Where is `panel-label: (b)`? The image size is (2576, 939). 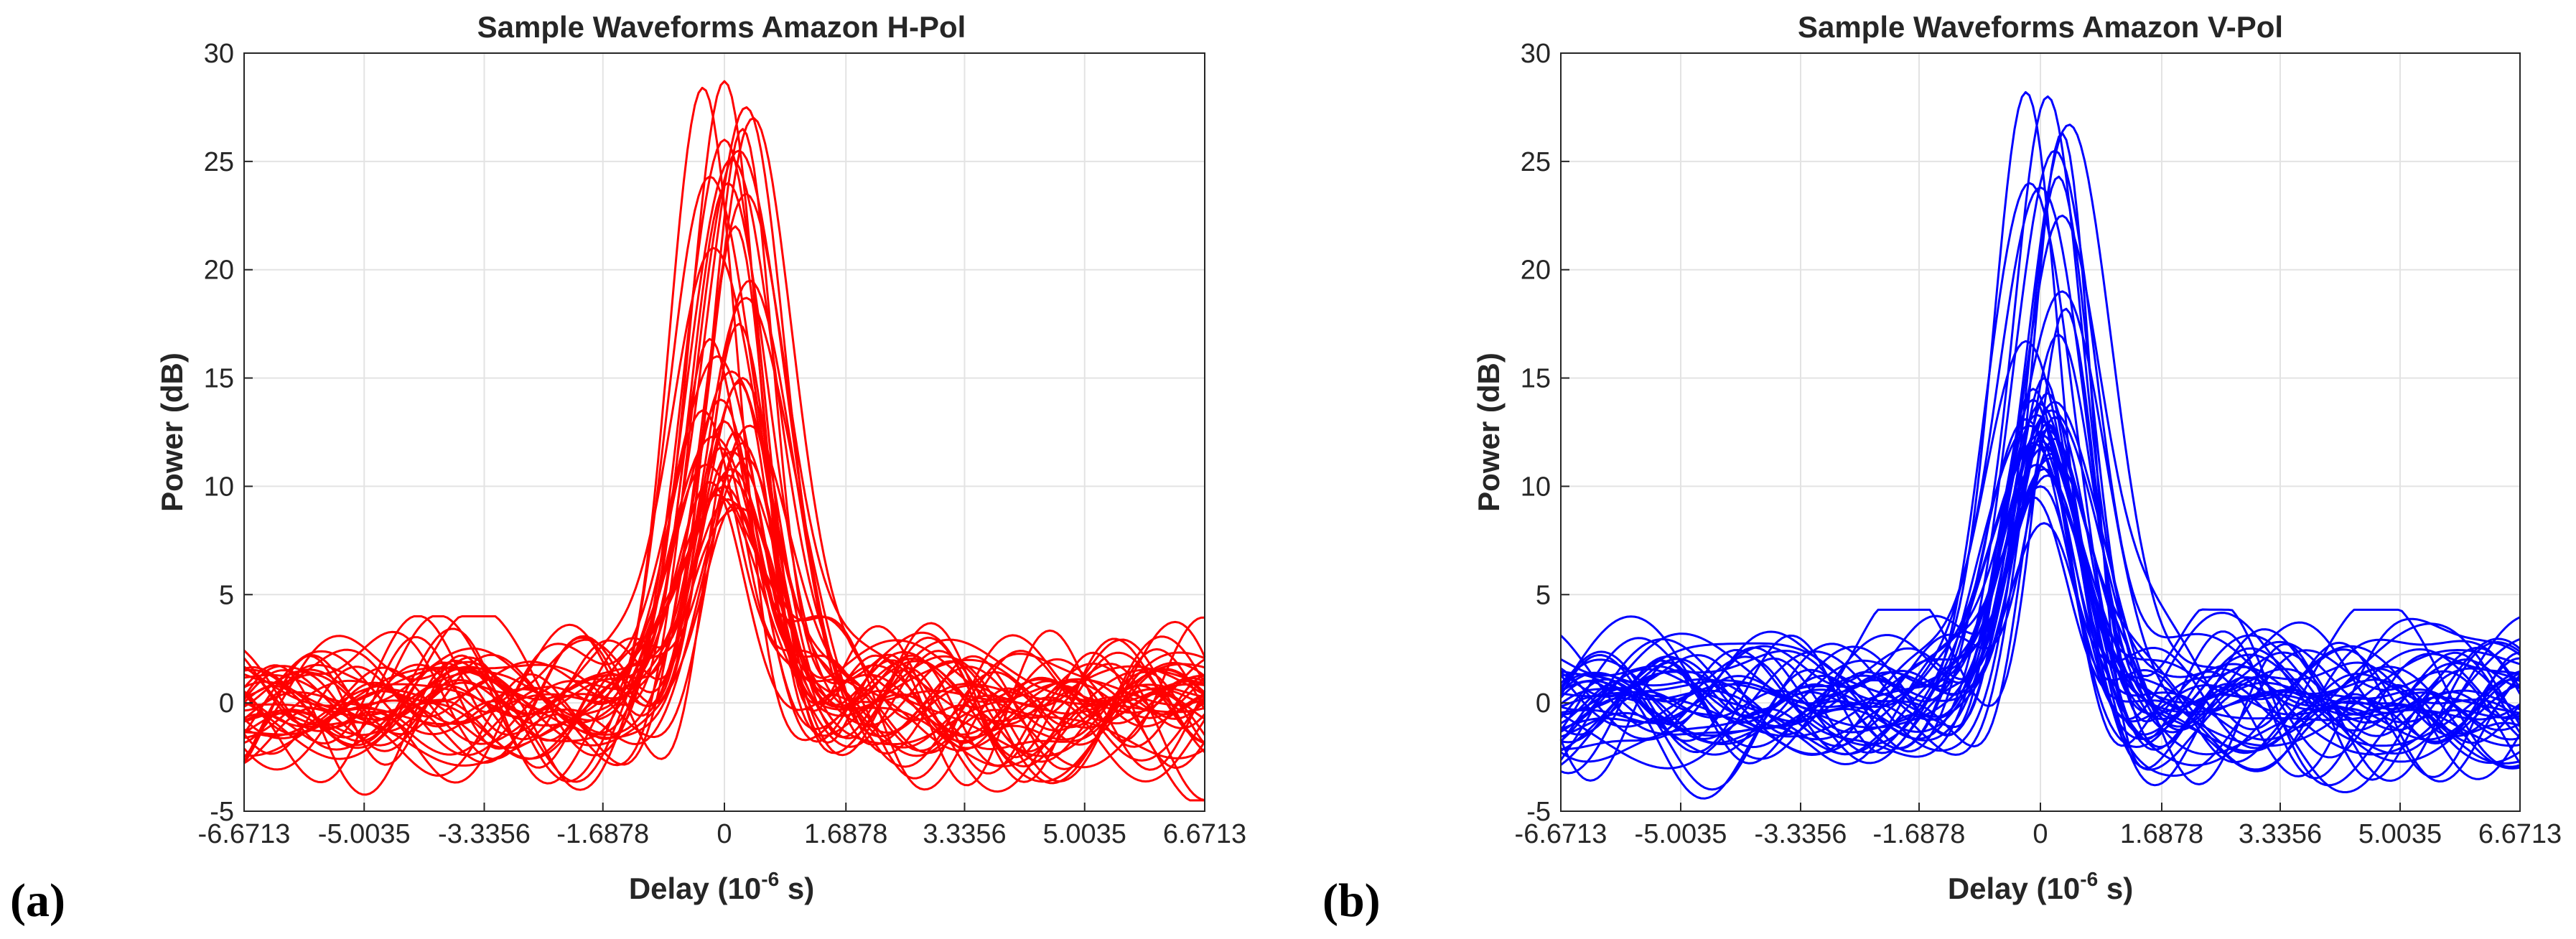 panel-label: (b) is located at coordinates (1351, 901).